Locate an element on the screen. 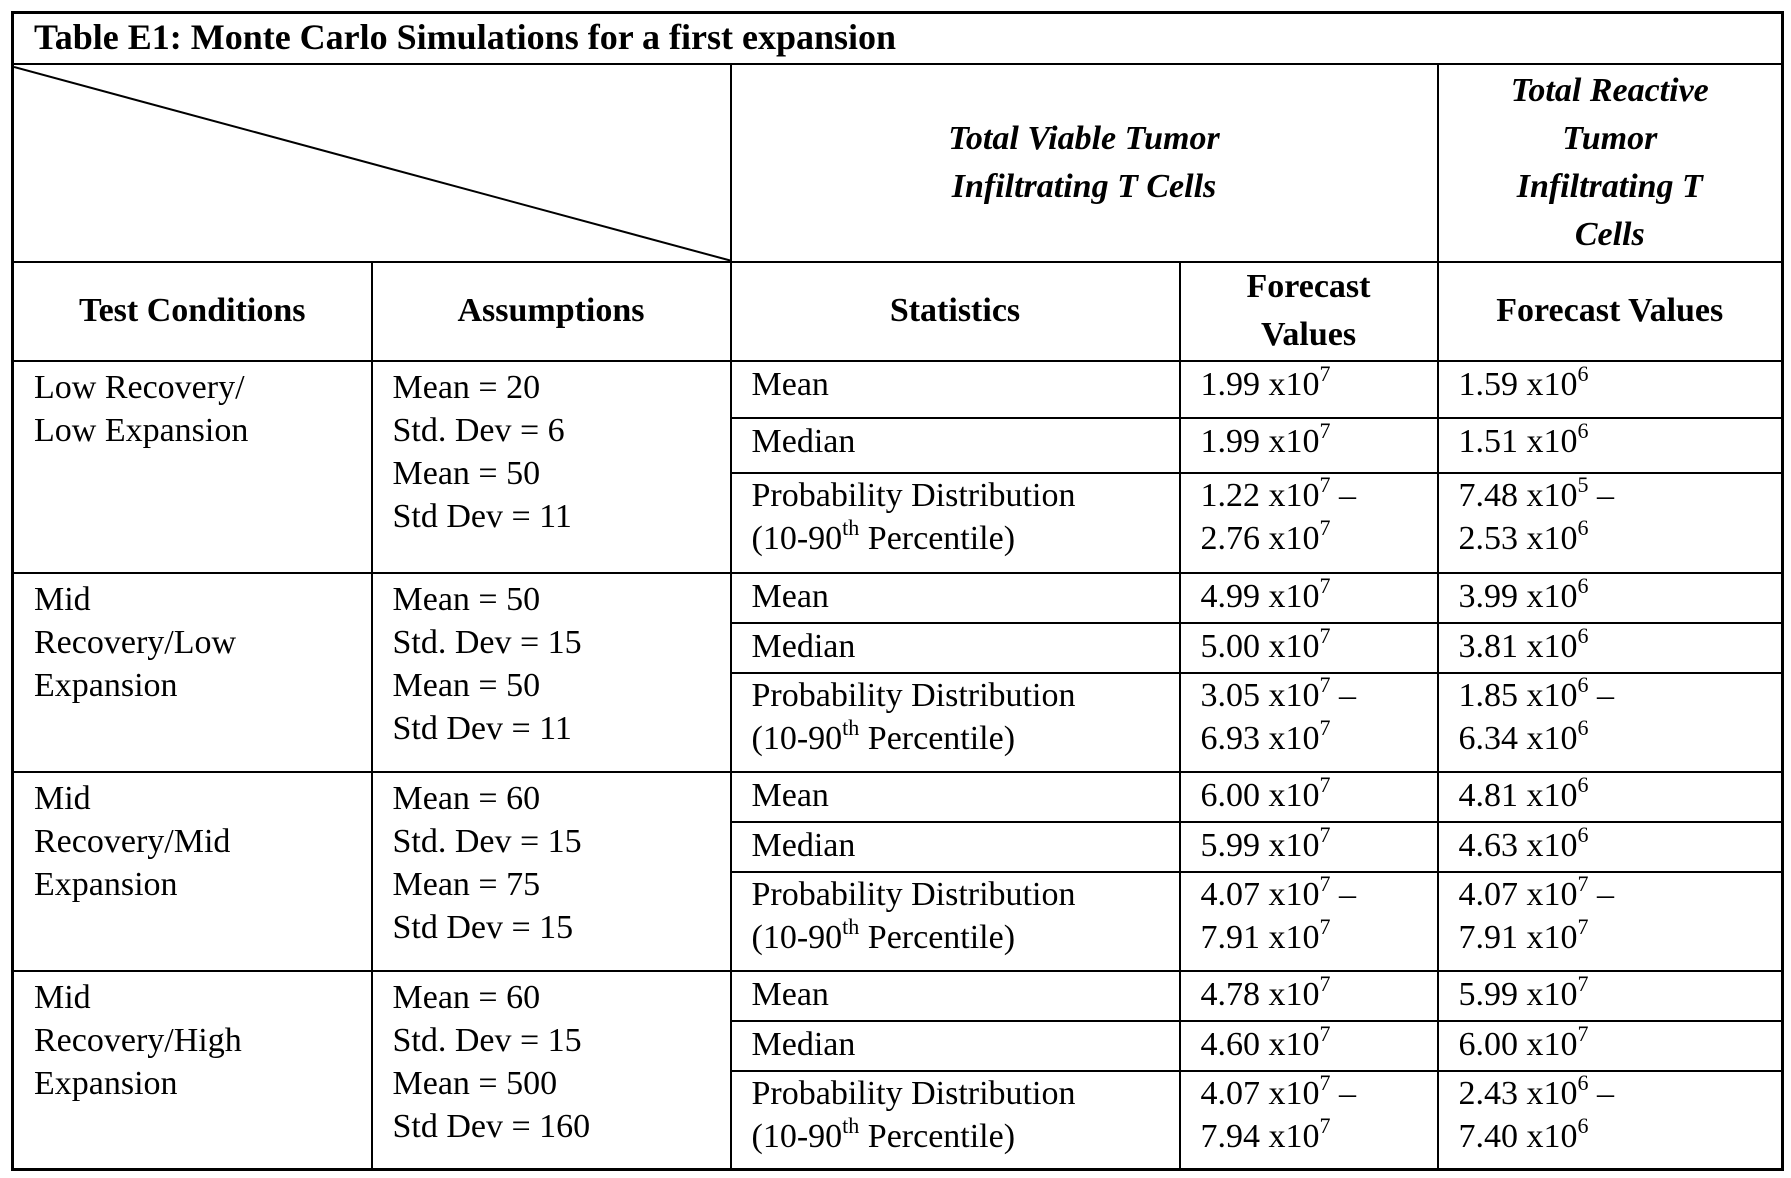  text: 4.78 x10 is located at coordinates (1260, 994).